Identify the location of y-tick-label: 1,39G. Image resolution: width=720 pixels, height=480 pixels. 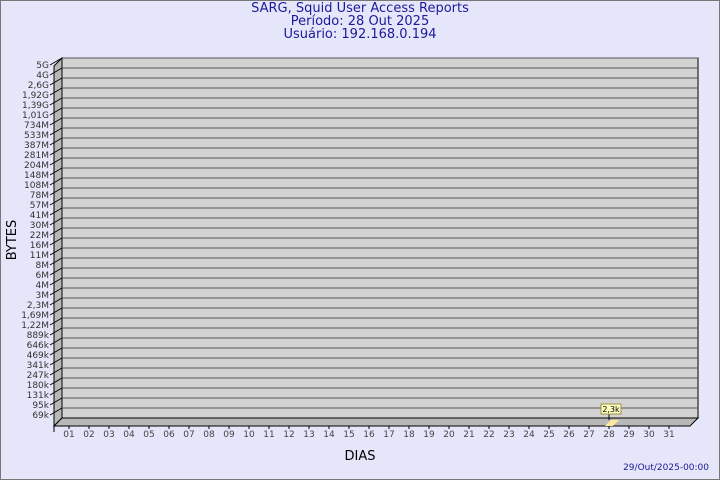
(35, 106).